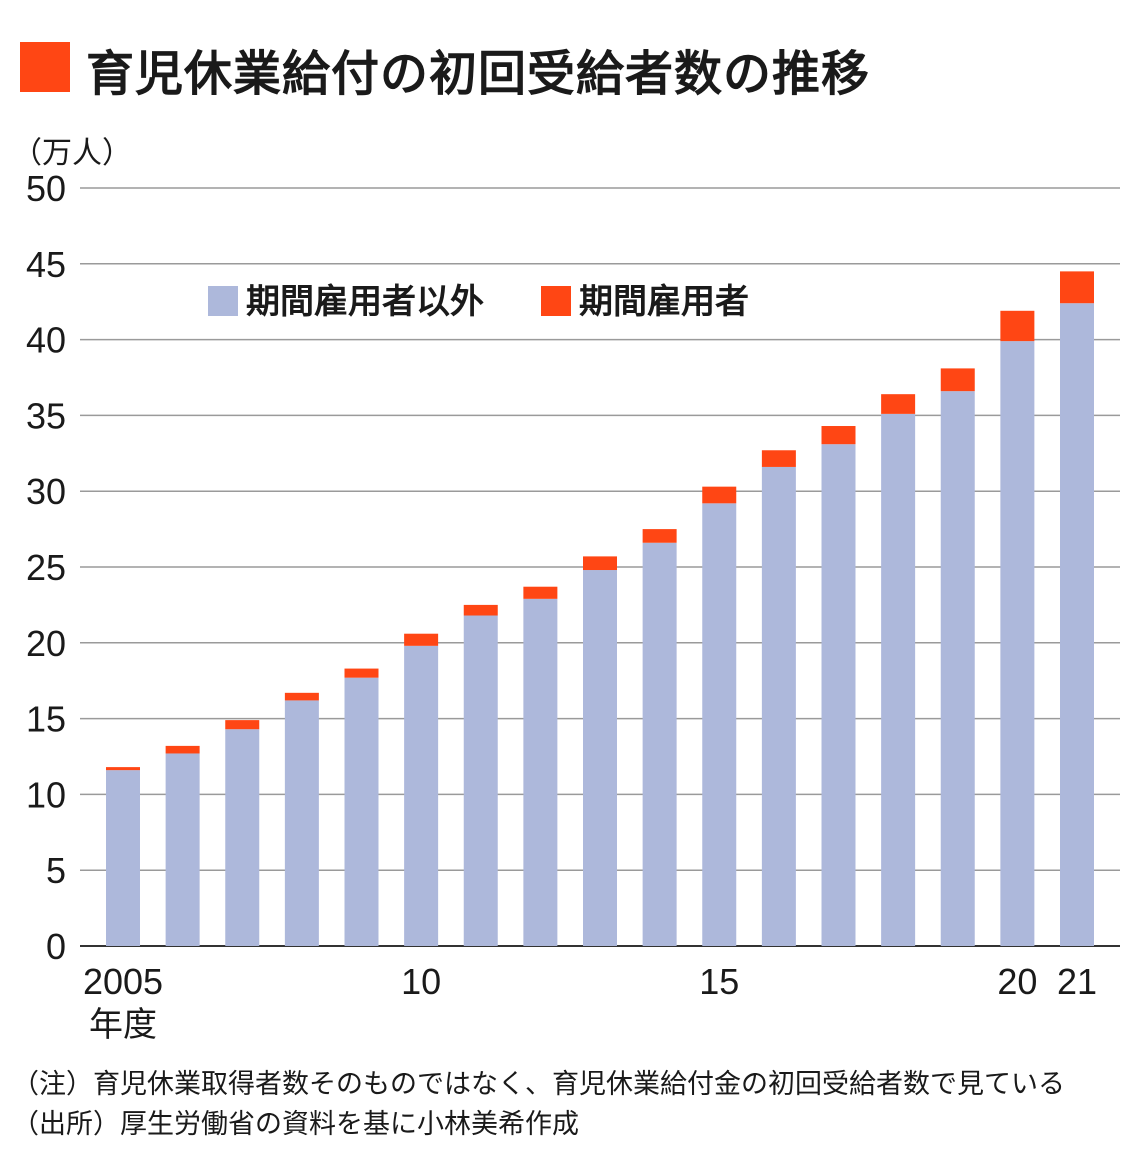 This screenshot has width=1140, height=1170. Describe the element at coordinates (46, 264) in the screenshot. I see `y-tick-label: 45` at that location.